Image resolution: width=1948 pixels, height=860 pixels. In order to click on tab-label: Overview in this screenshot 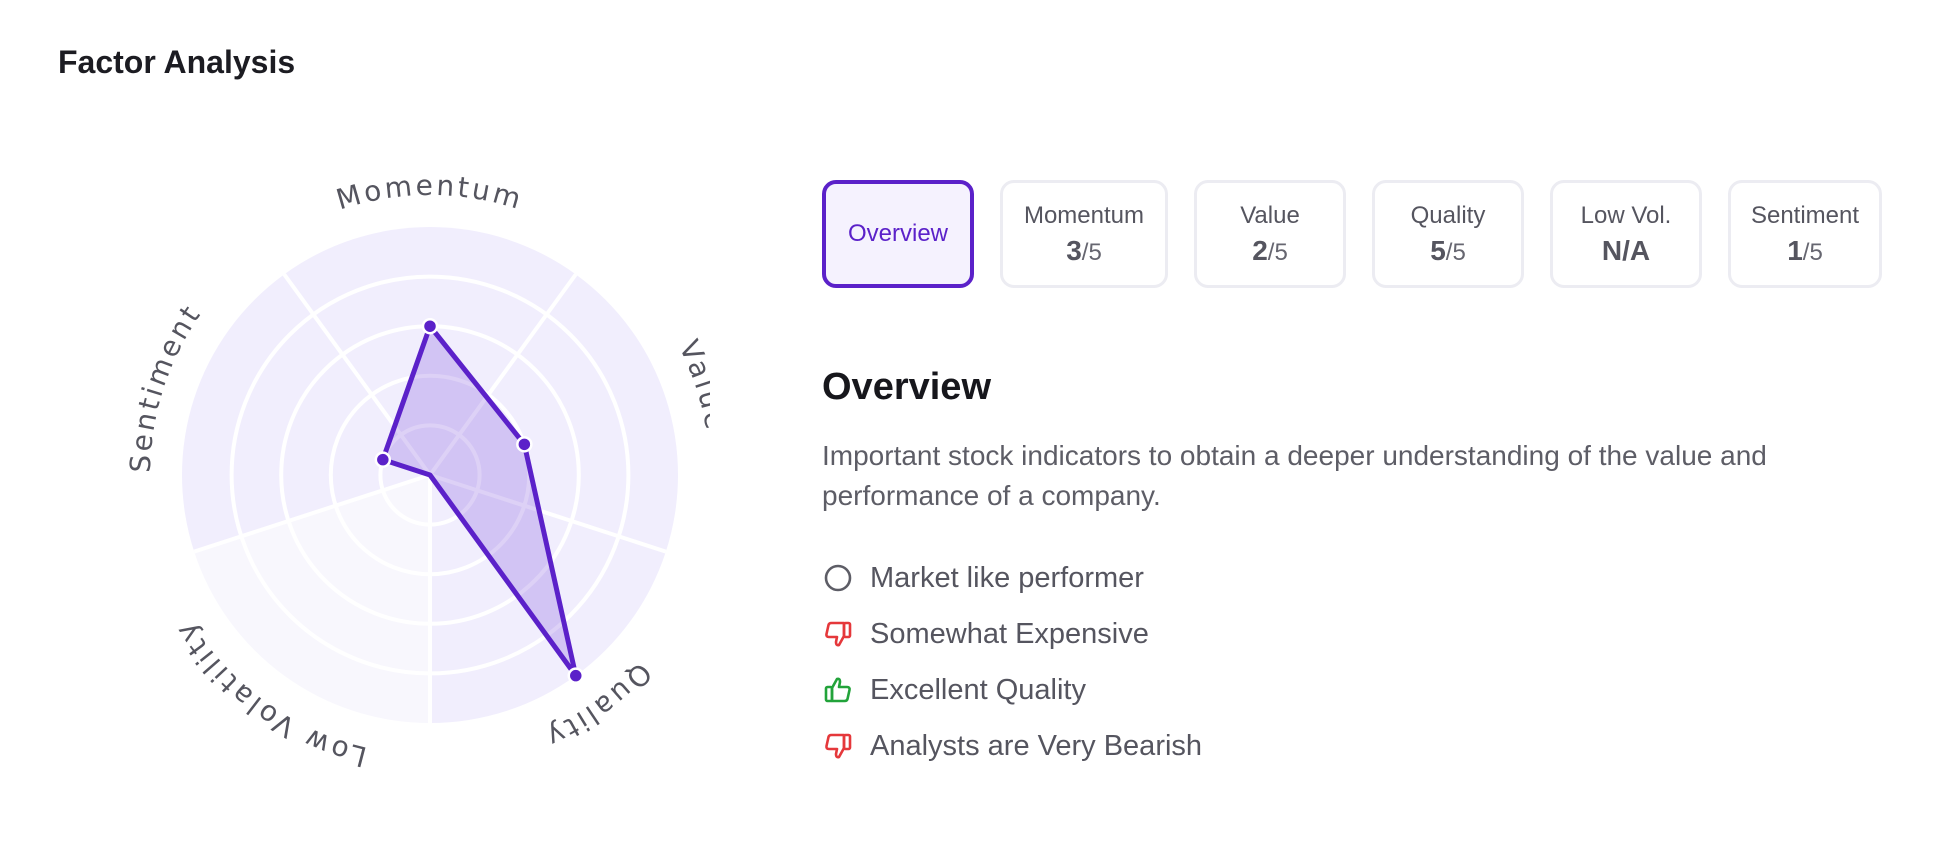, I will do `click(898, 233)`.